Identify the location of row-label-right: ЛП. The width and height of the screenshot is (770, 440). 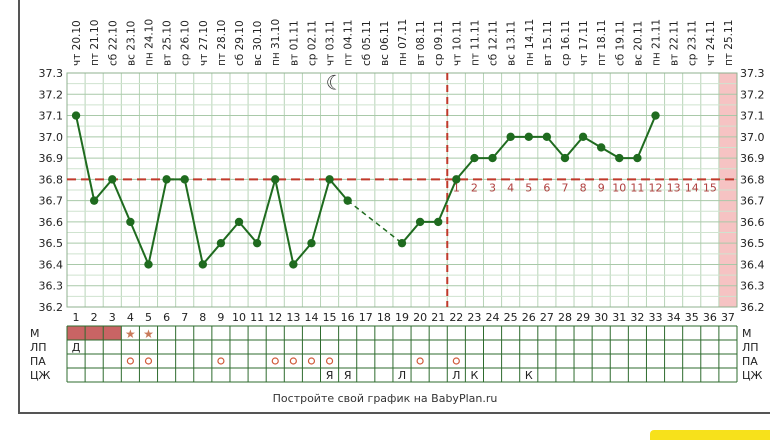
(750, 347).